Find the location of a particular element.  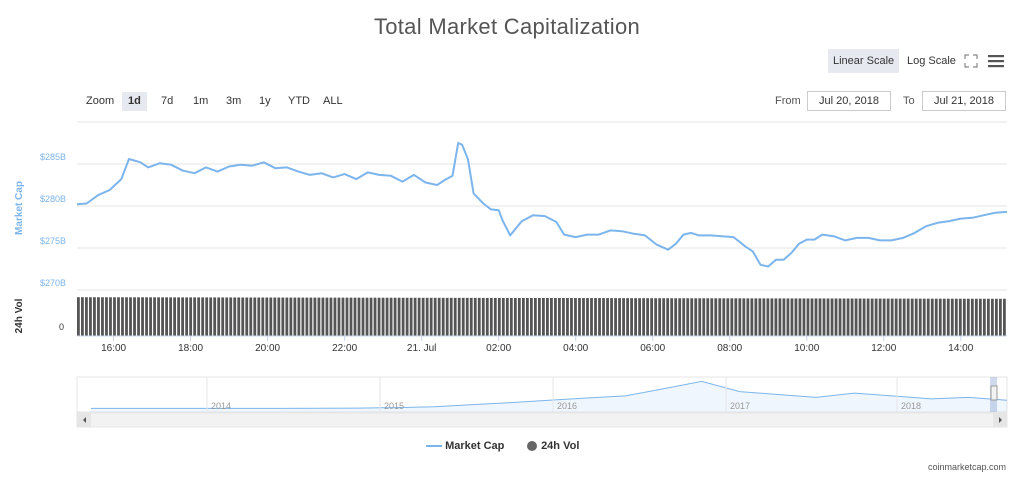

to-date-input: Jul 21, 2018 is located at coordinates (964, 101).